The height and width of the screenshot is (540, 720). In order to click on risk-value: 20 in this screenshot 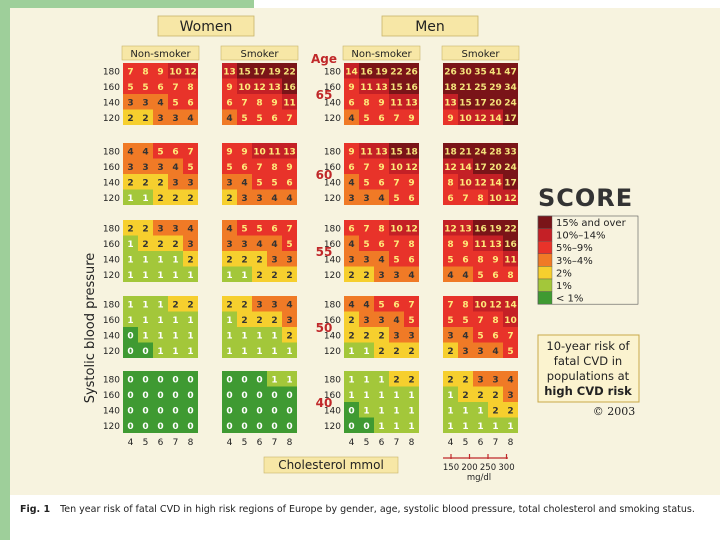, I will do `click(495, 103)`.